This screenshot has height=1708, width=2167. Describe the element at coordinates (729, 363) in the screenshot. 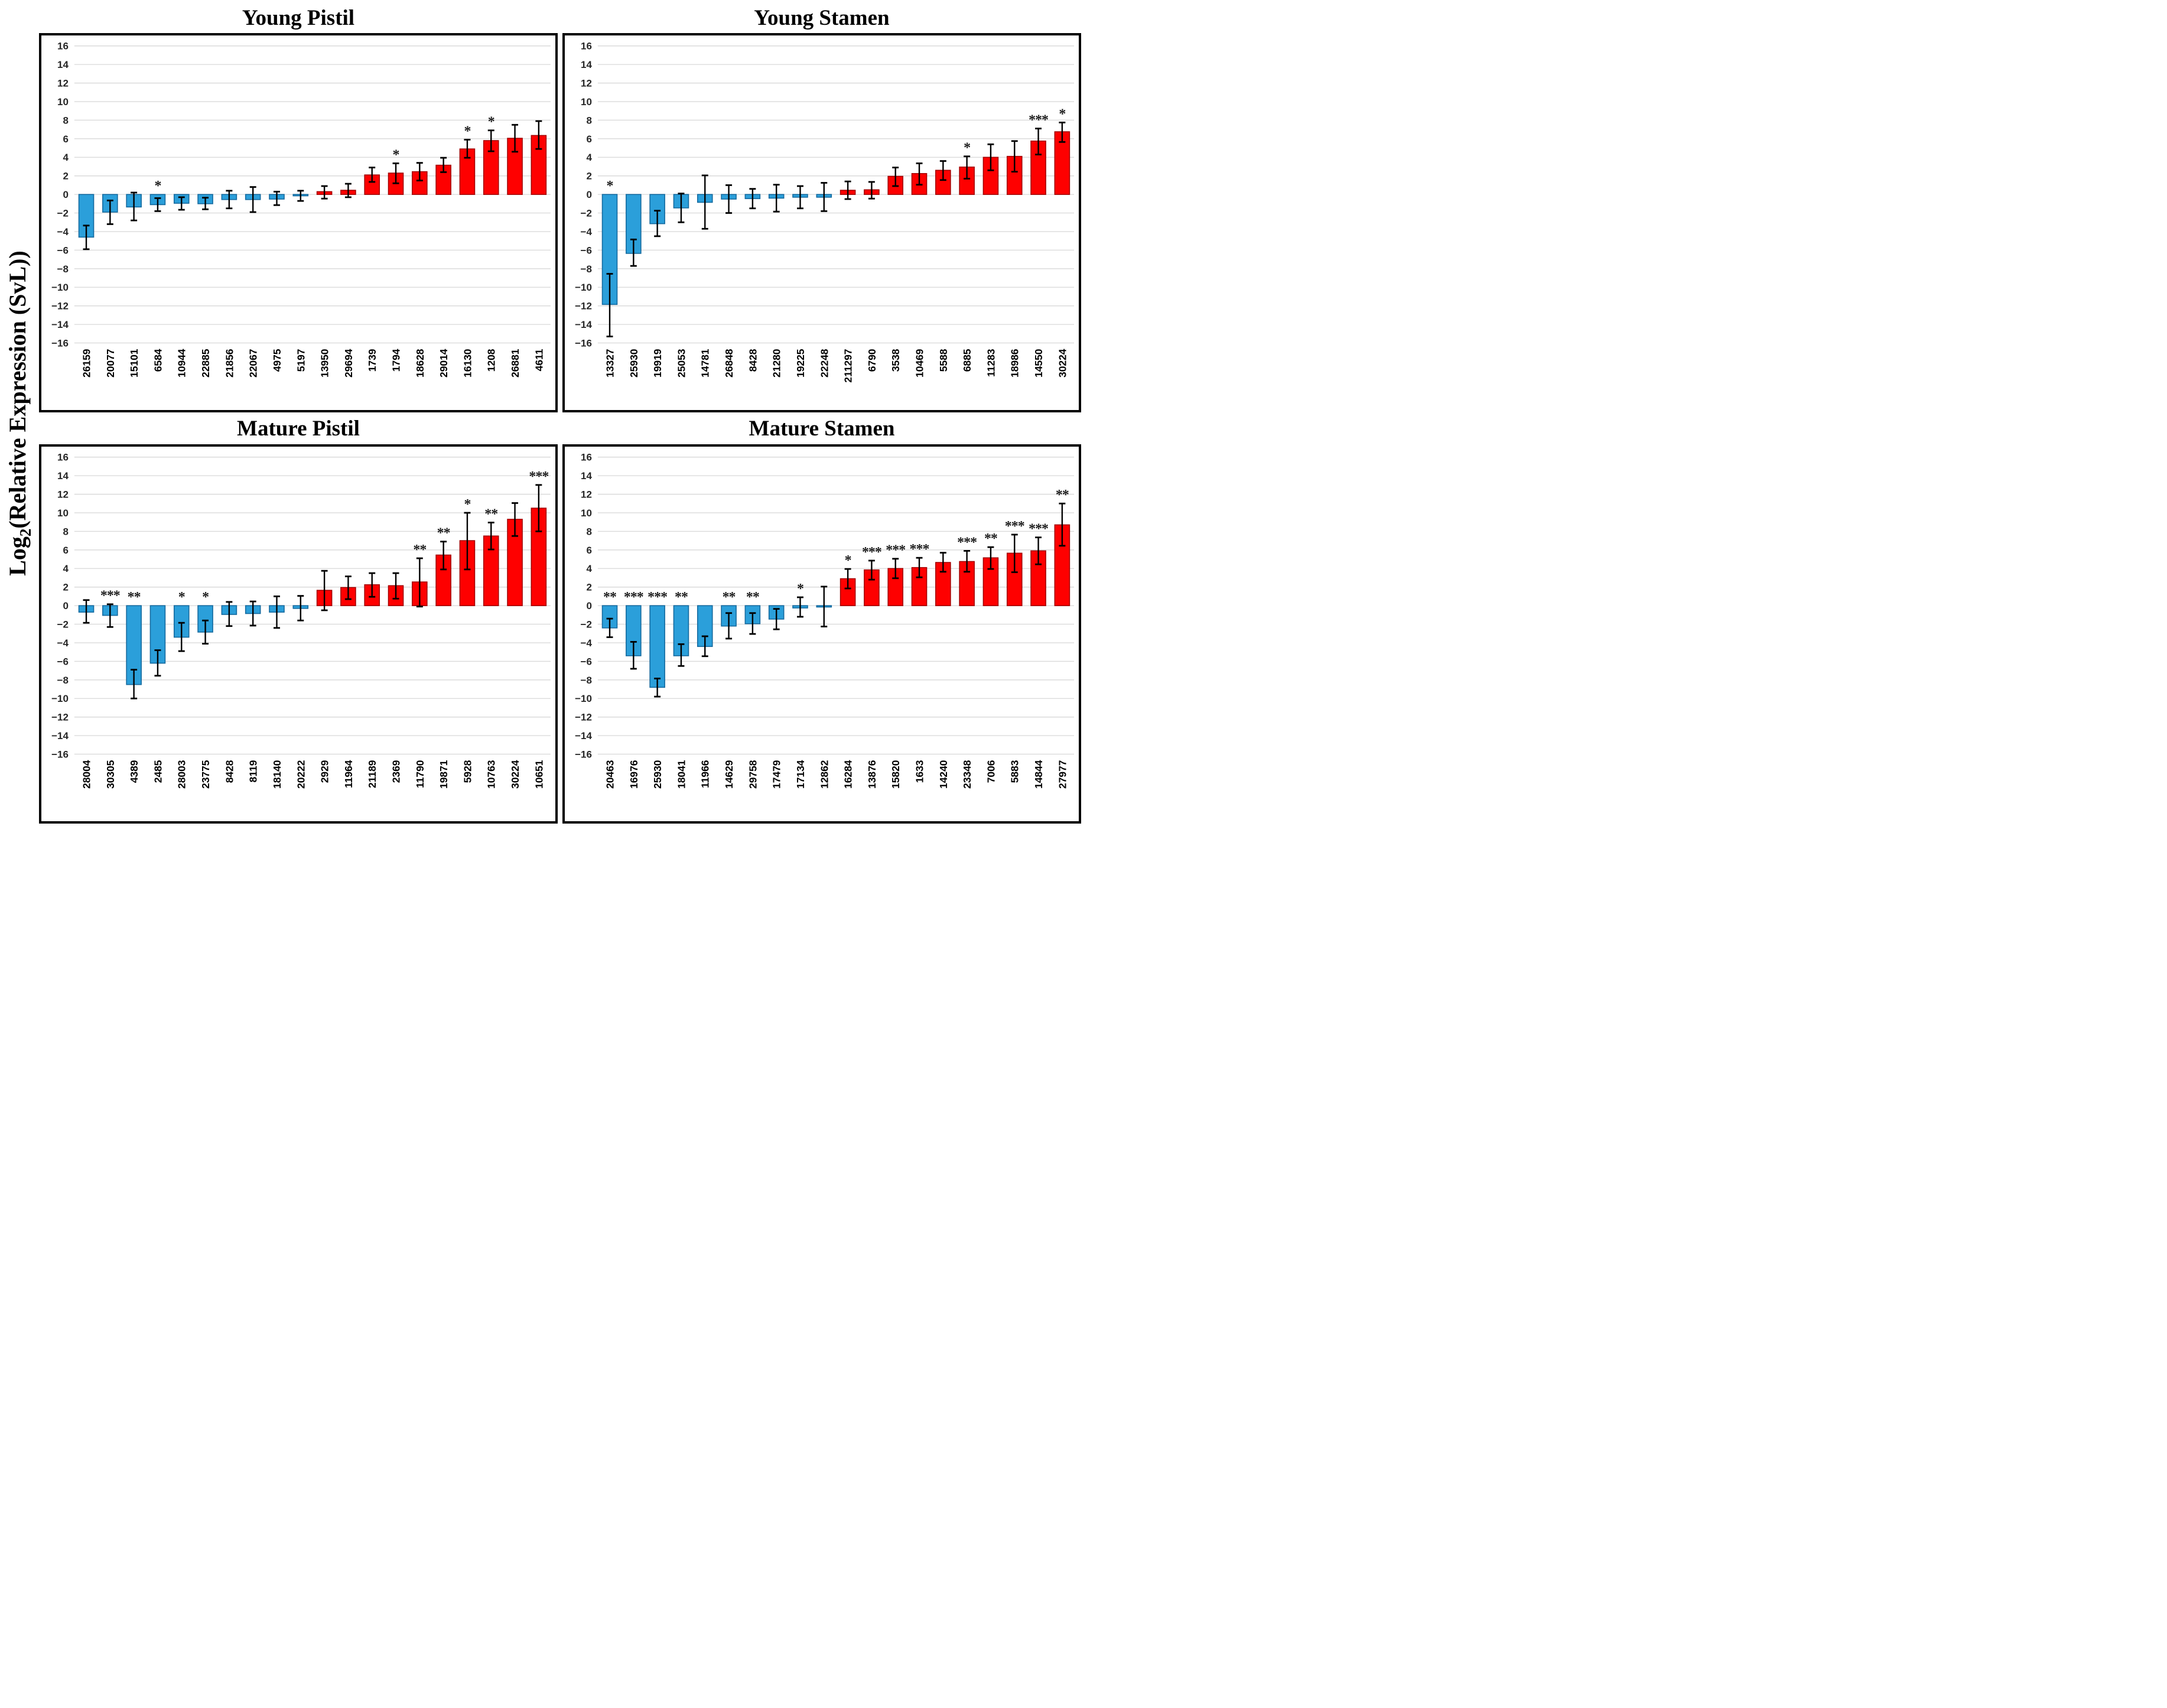

I see `x-tick-label: 26848` at that location.